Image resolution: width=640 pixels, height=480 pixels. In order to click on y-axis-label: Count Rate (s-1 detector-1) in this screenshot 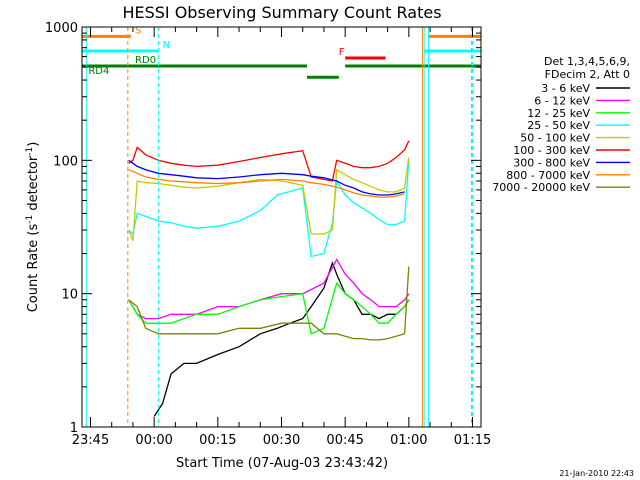, I will do `click(33, 227)`.